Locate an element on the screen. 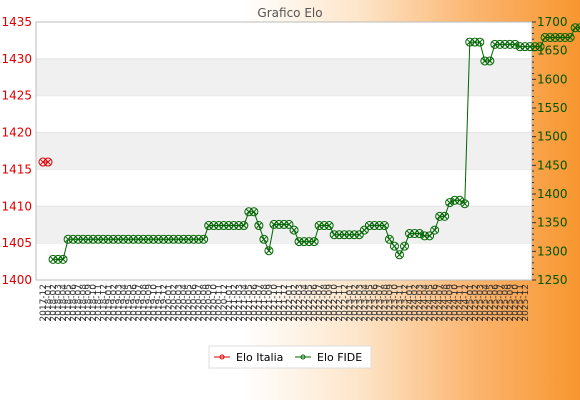 The height and width of the screenshot is (400, 580). x-tick-label: 2024-09 is located at coordinates (451, 303).